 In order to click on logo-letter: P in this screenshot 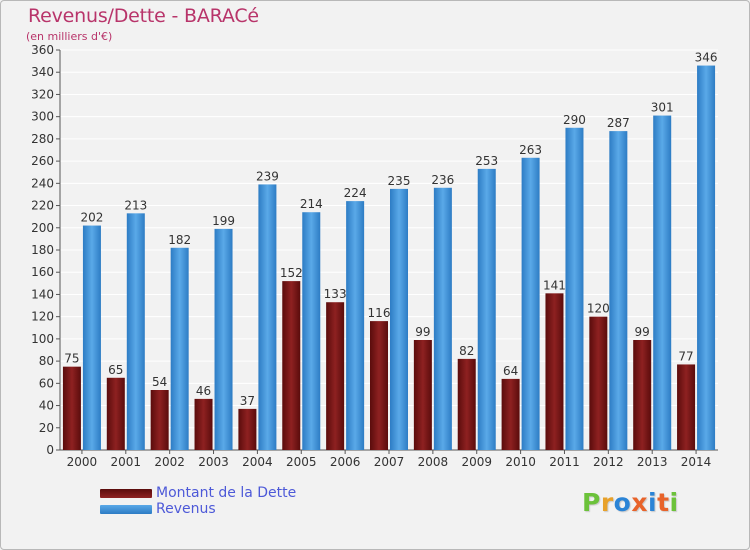, I will do `click(591, 502)`.